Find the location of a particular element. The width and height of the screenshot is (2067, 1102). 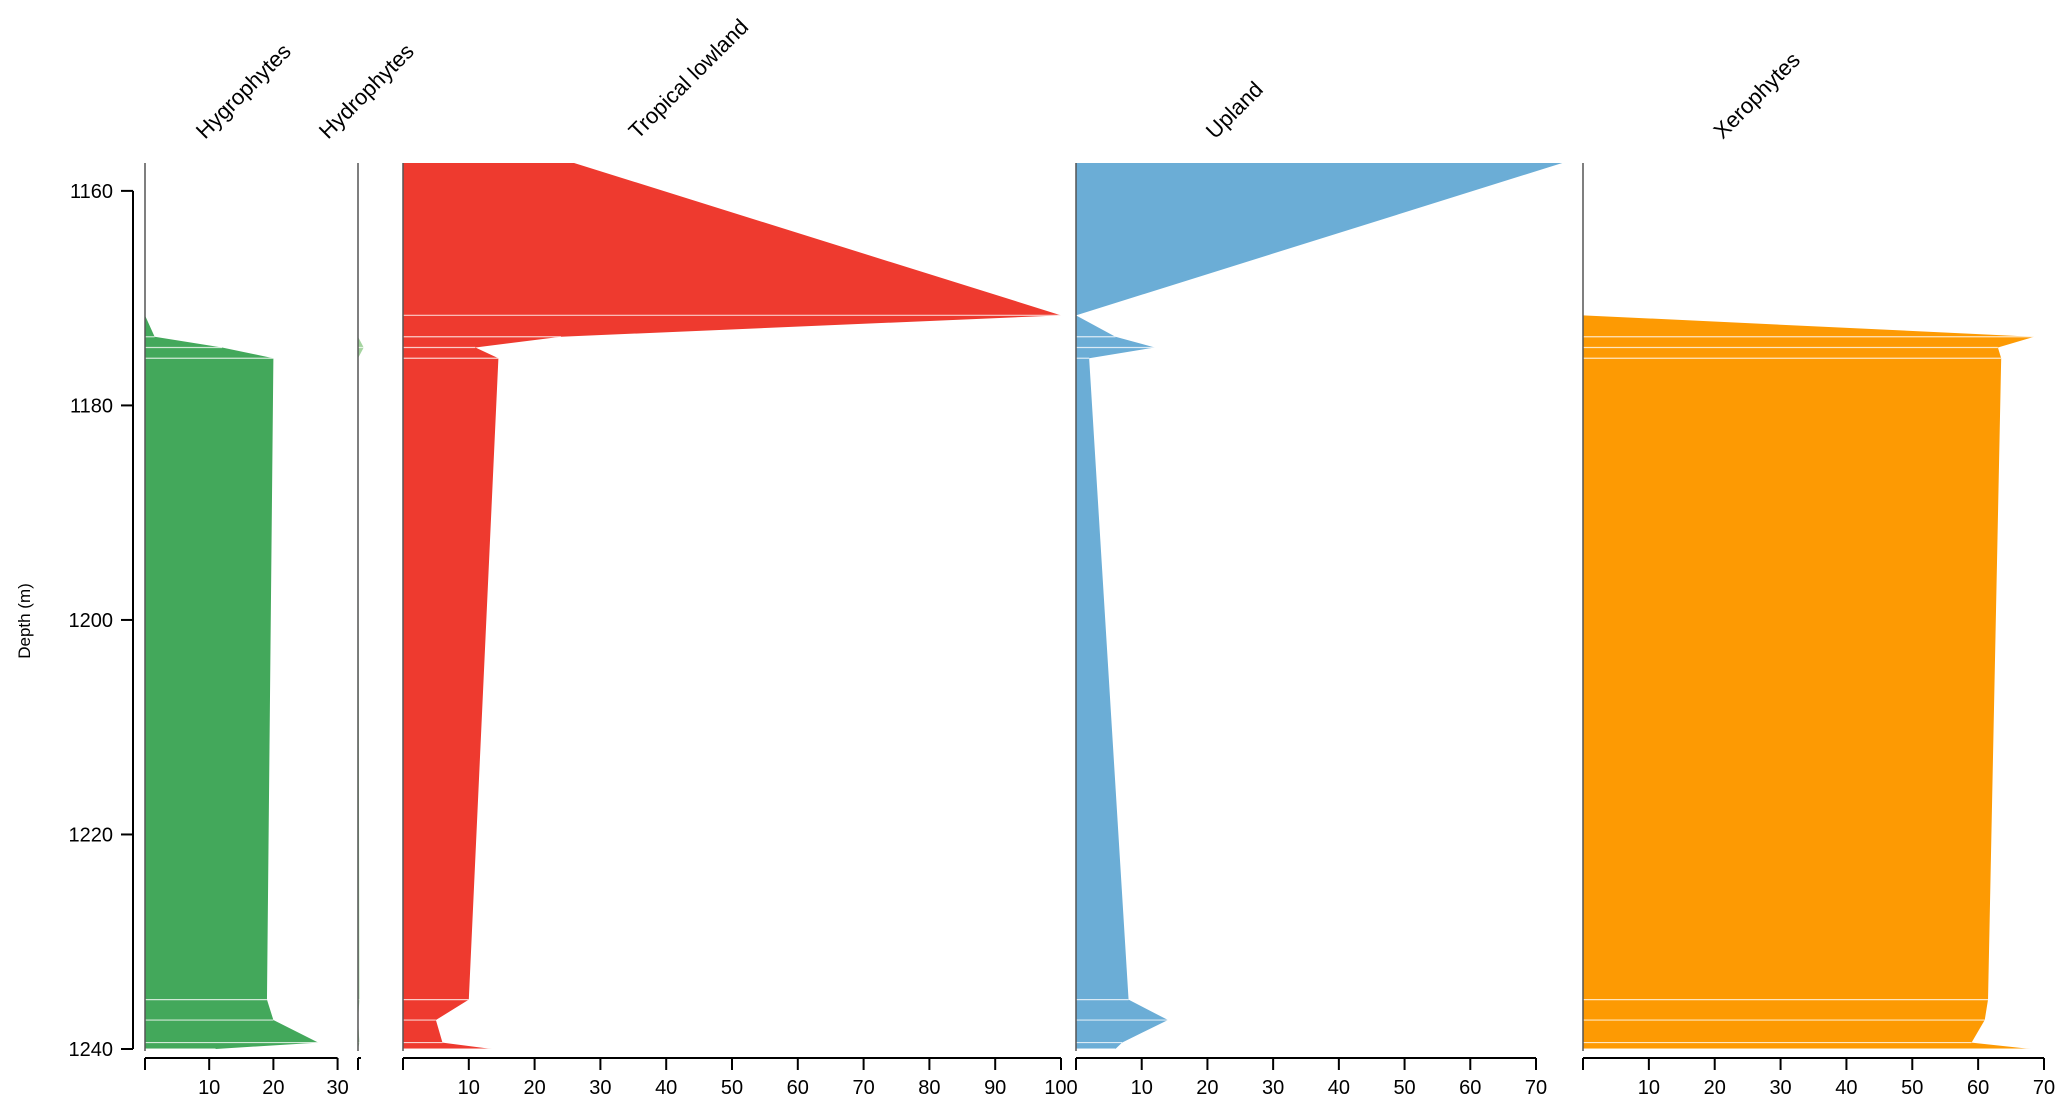

panel-title: Hydrophytes is located at coordinates (366, 91).